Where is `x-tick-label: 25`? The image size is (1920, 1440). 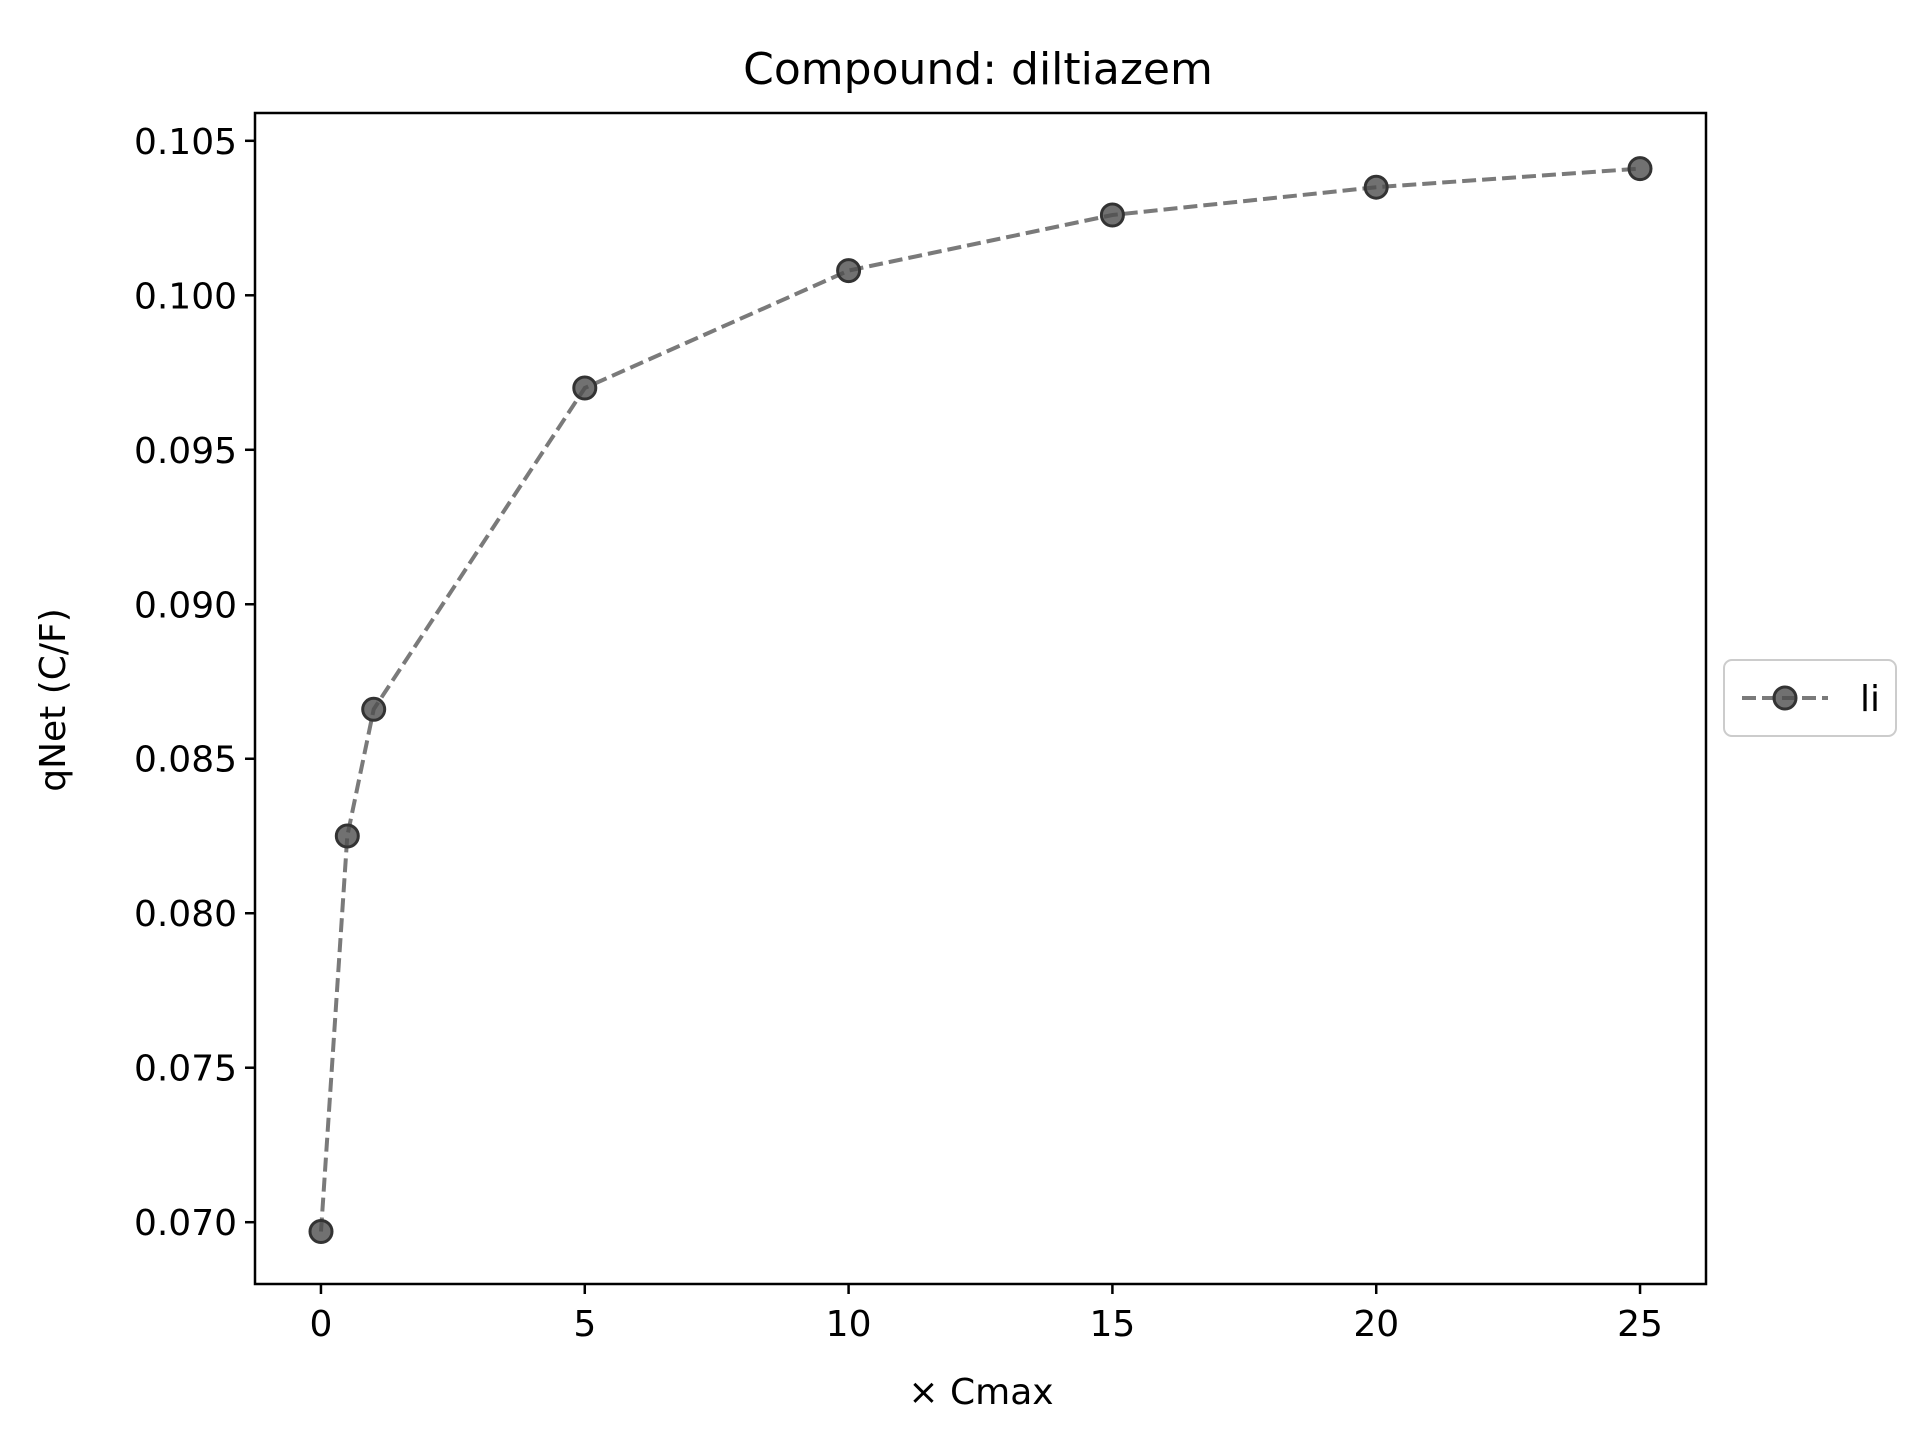
x-tick-label: 25 is located at coordinates (1640, 1324).